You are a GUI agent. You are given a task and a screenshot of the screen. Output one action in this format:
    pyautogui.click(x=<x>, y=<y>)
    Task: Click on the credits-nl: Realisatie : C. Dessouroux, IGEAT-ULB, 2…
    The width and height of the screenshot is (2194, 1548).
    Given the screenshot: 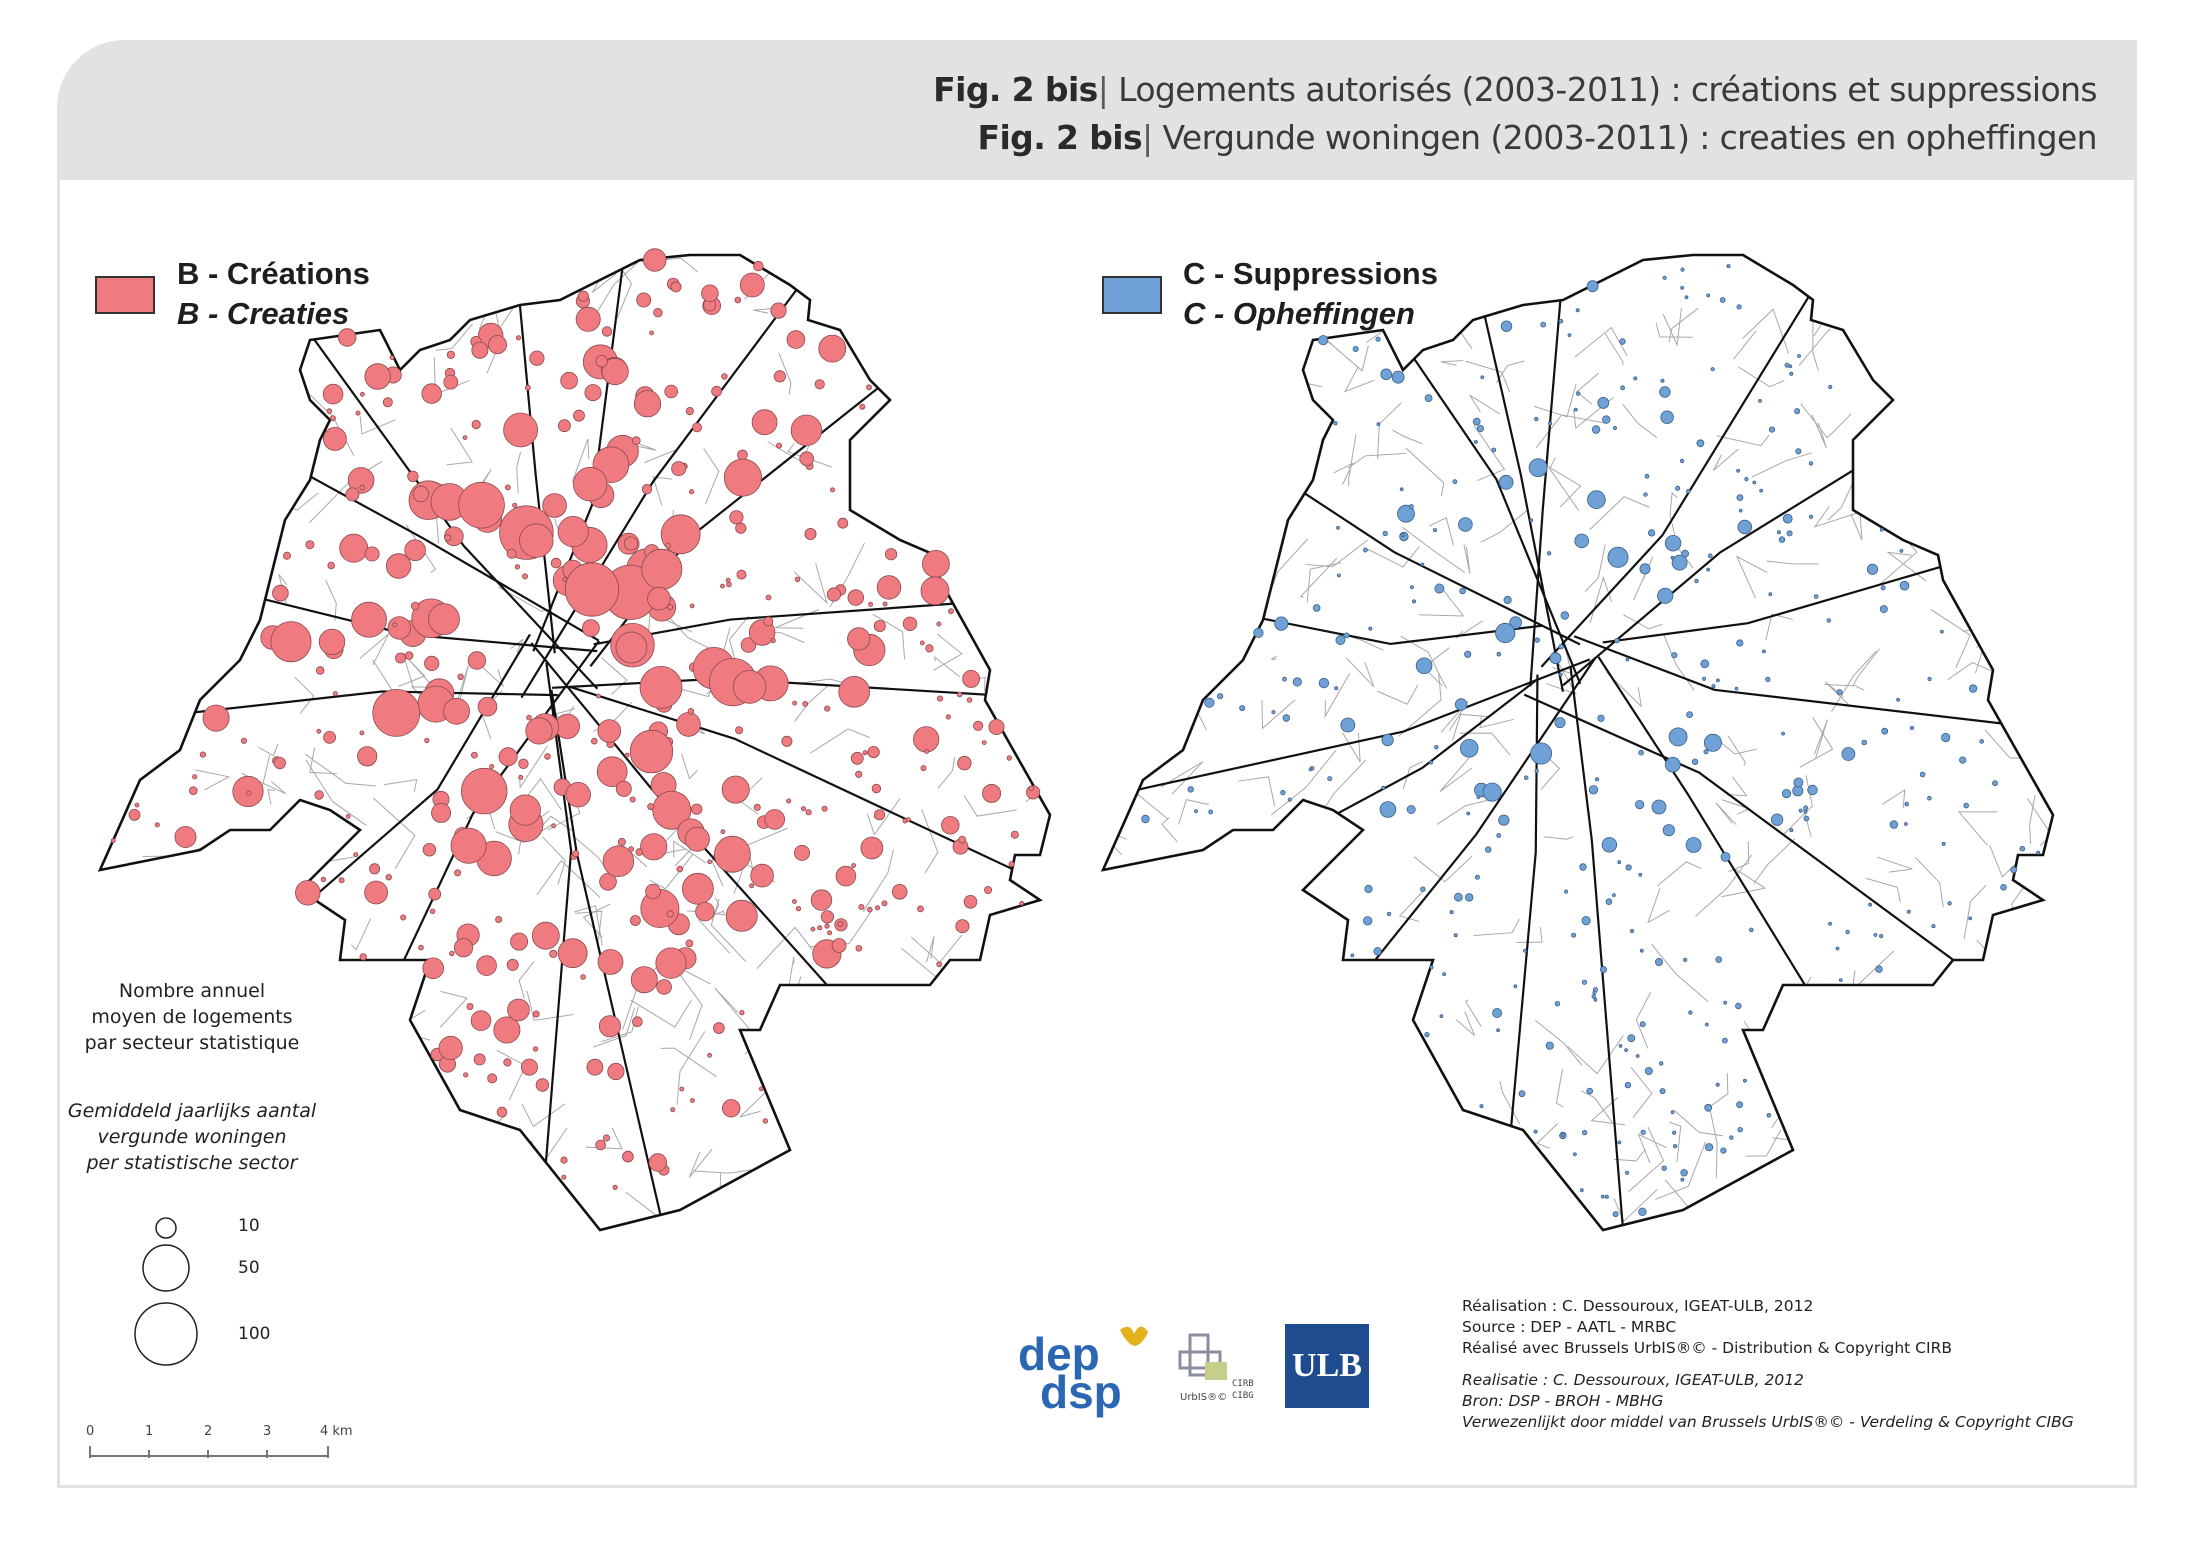 What is the action you would take?
    pyautogui.click(x=1768, y=1401)
    